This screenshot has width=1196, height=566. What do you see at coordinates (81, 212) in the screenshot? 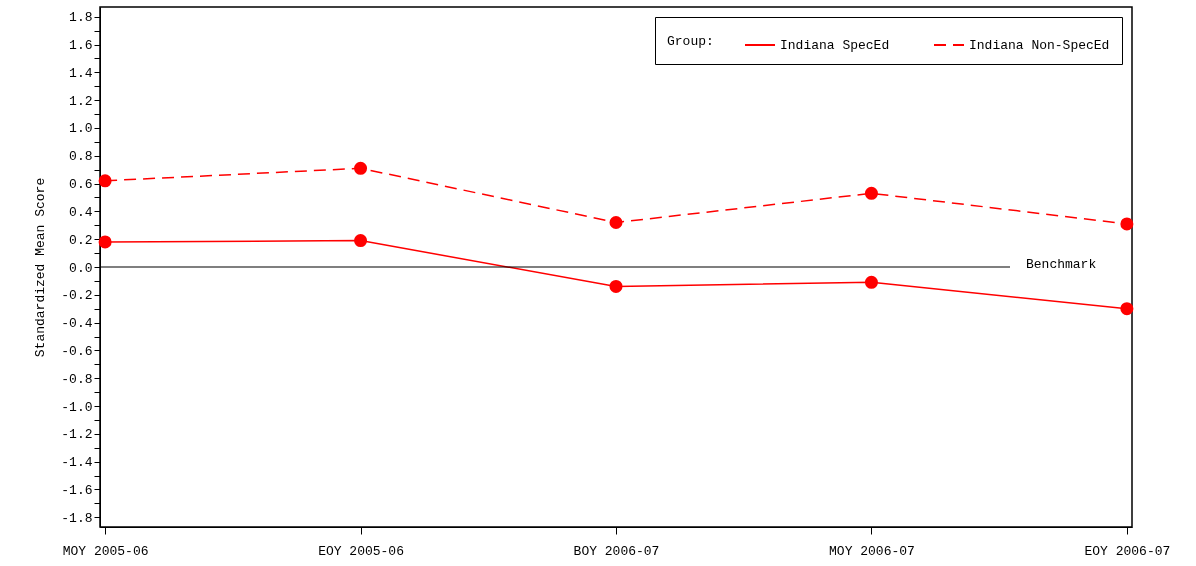
I see `y-tick-label: 0.4` at bounding box center [81, 212].